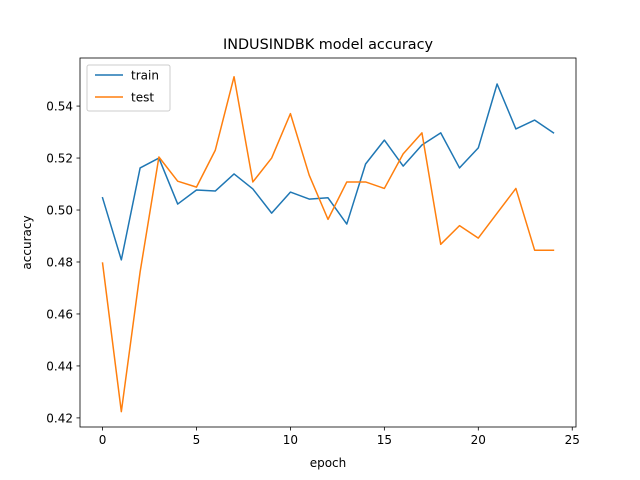 The image size is (640, 480). I want to click on chart-title: INDUSINDBK model accuracy, so click(328, 45).